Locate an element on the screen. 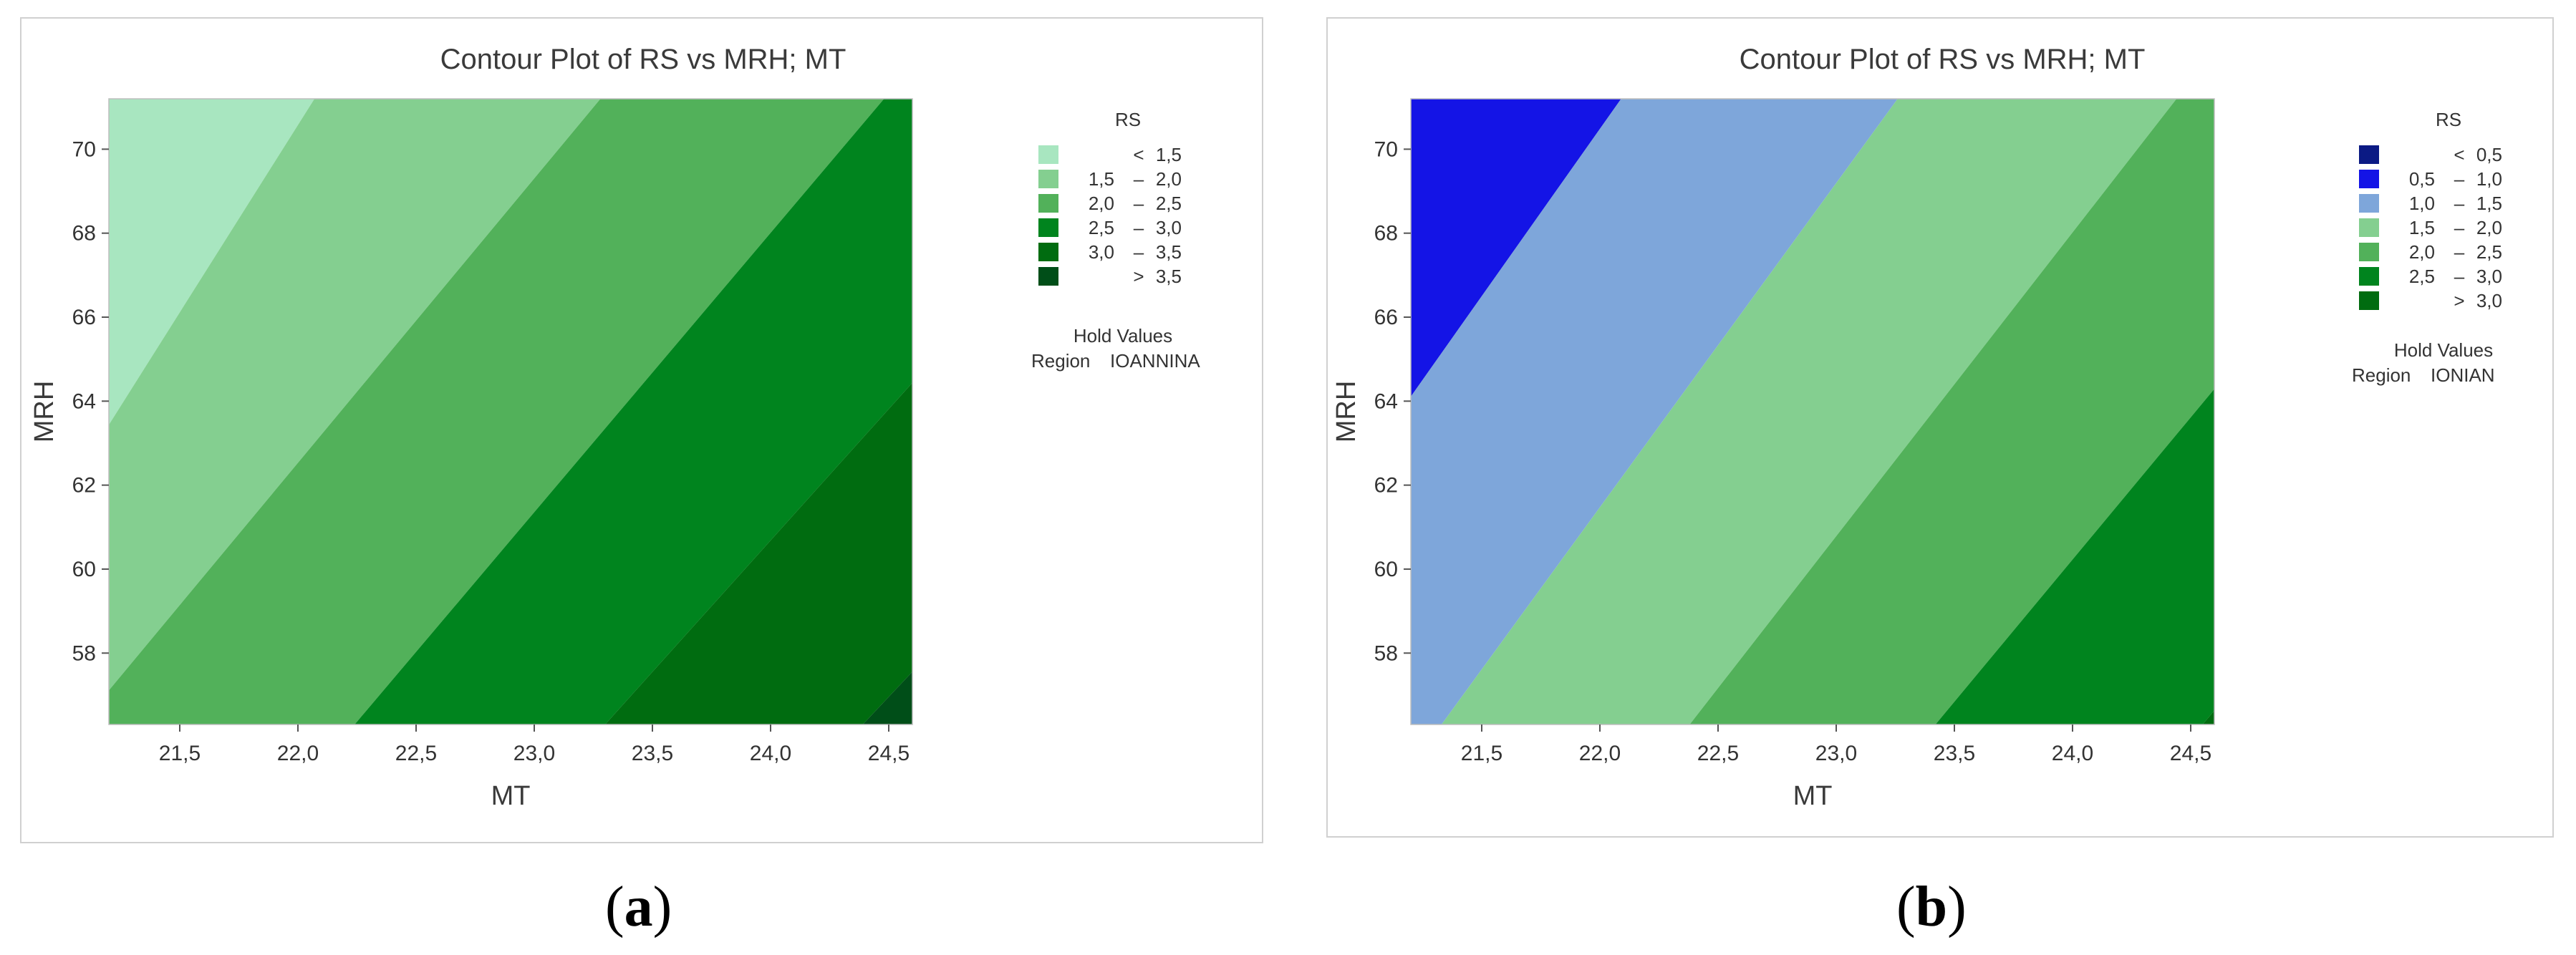 Image resolution: width=2576 pixels, height=955 pixels. caption-letter: a is located at coordinates (638, 907).